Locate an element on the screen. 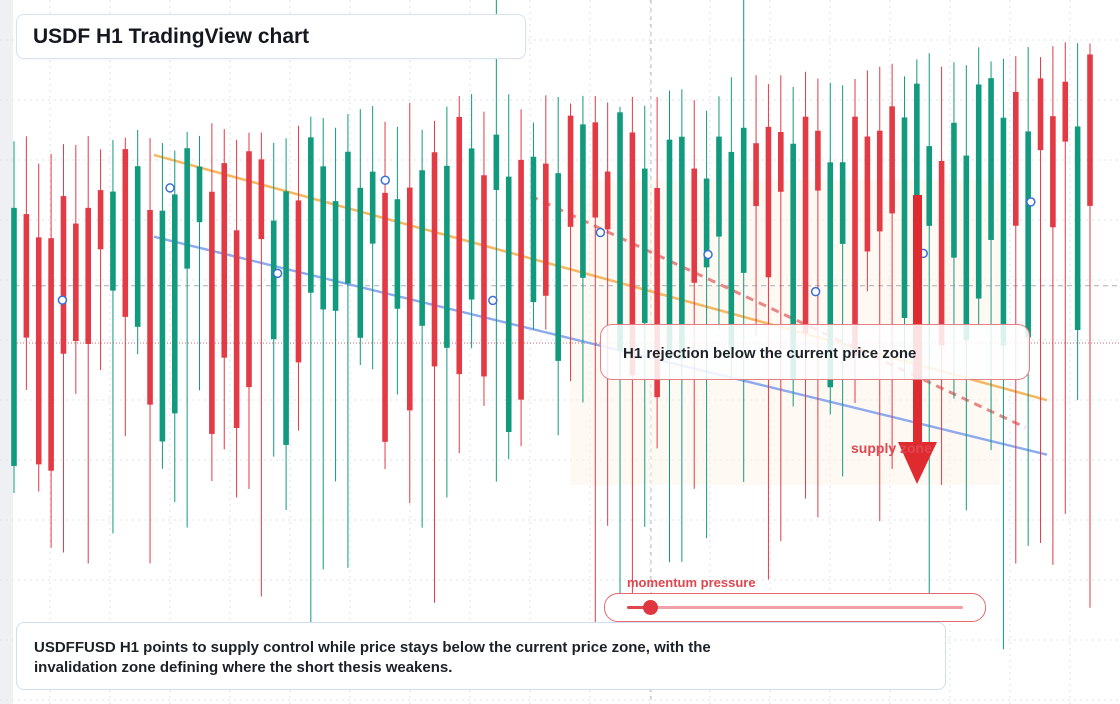  down-arrow-head is located at coordinates (917, 463).